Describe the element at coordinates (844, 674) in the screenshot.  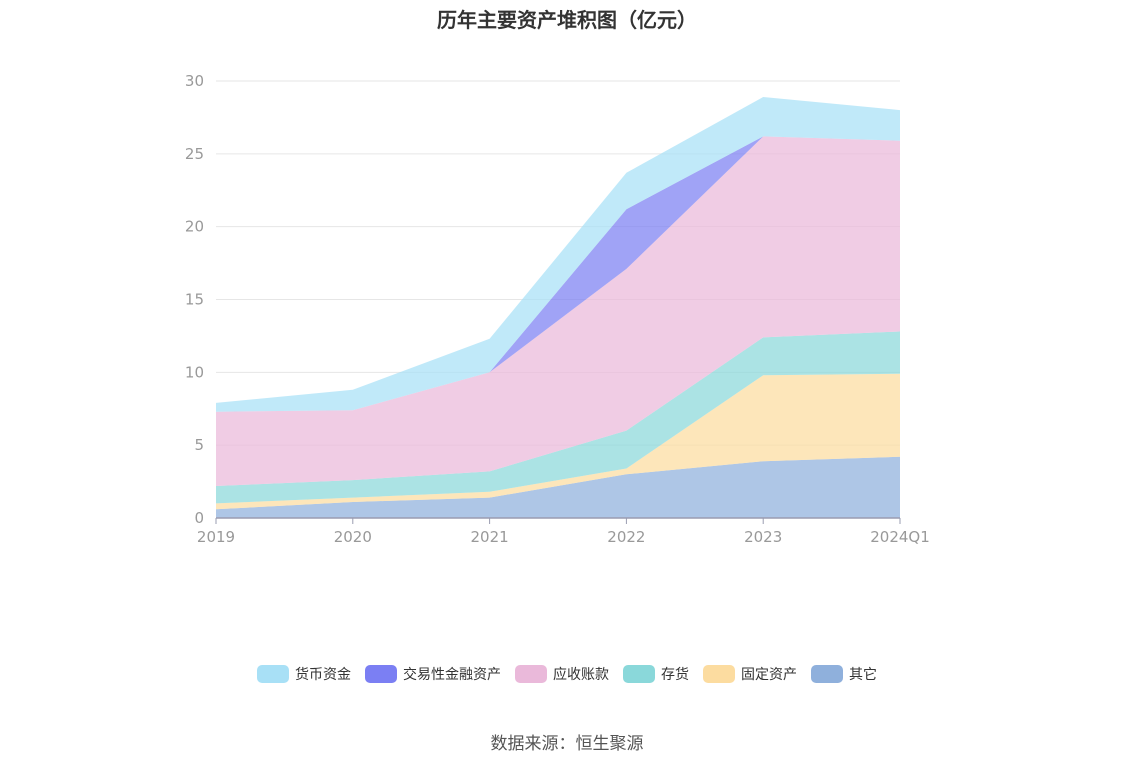
I see `legend-item: 其它` at that location.